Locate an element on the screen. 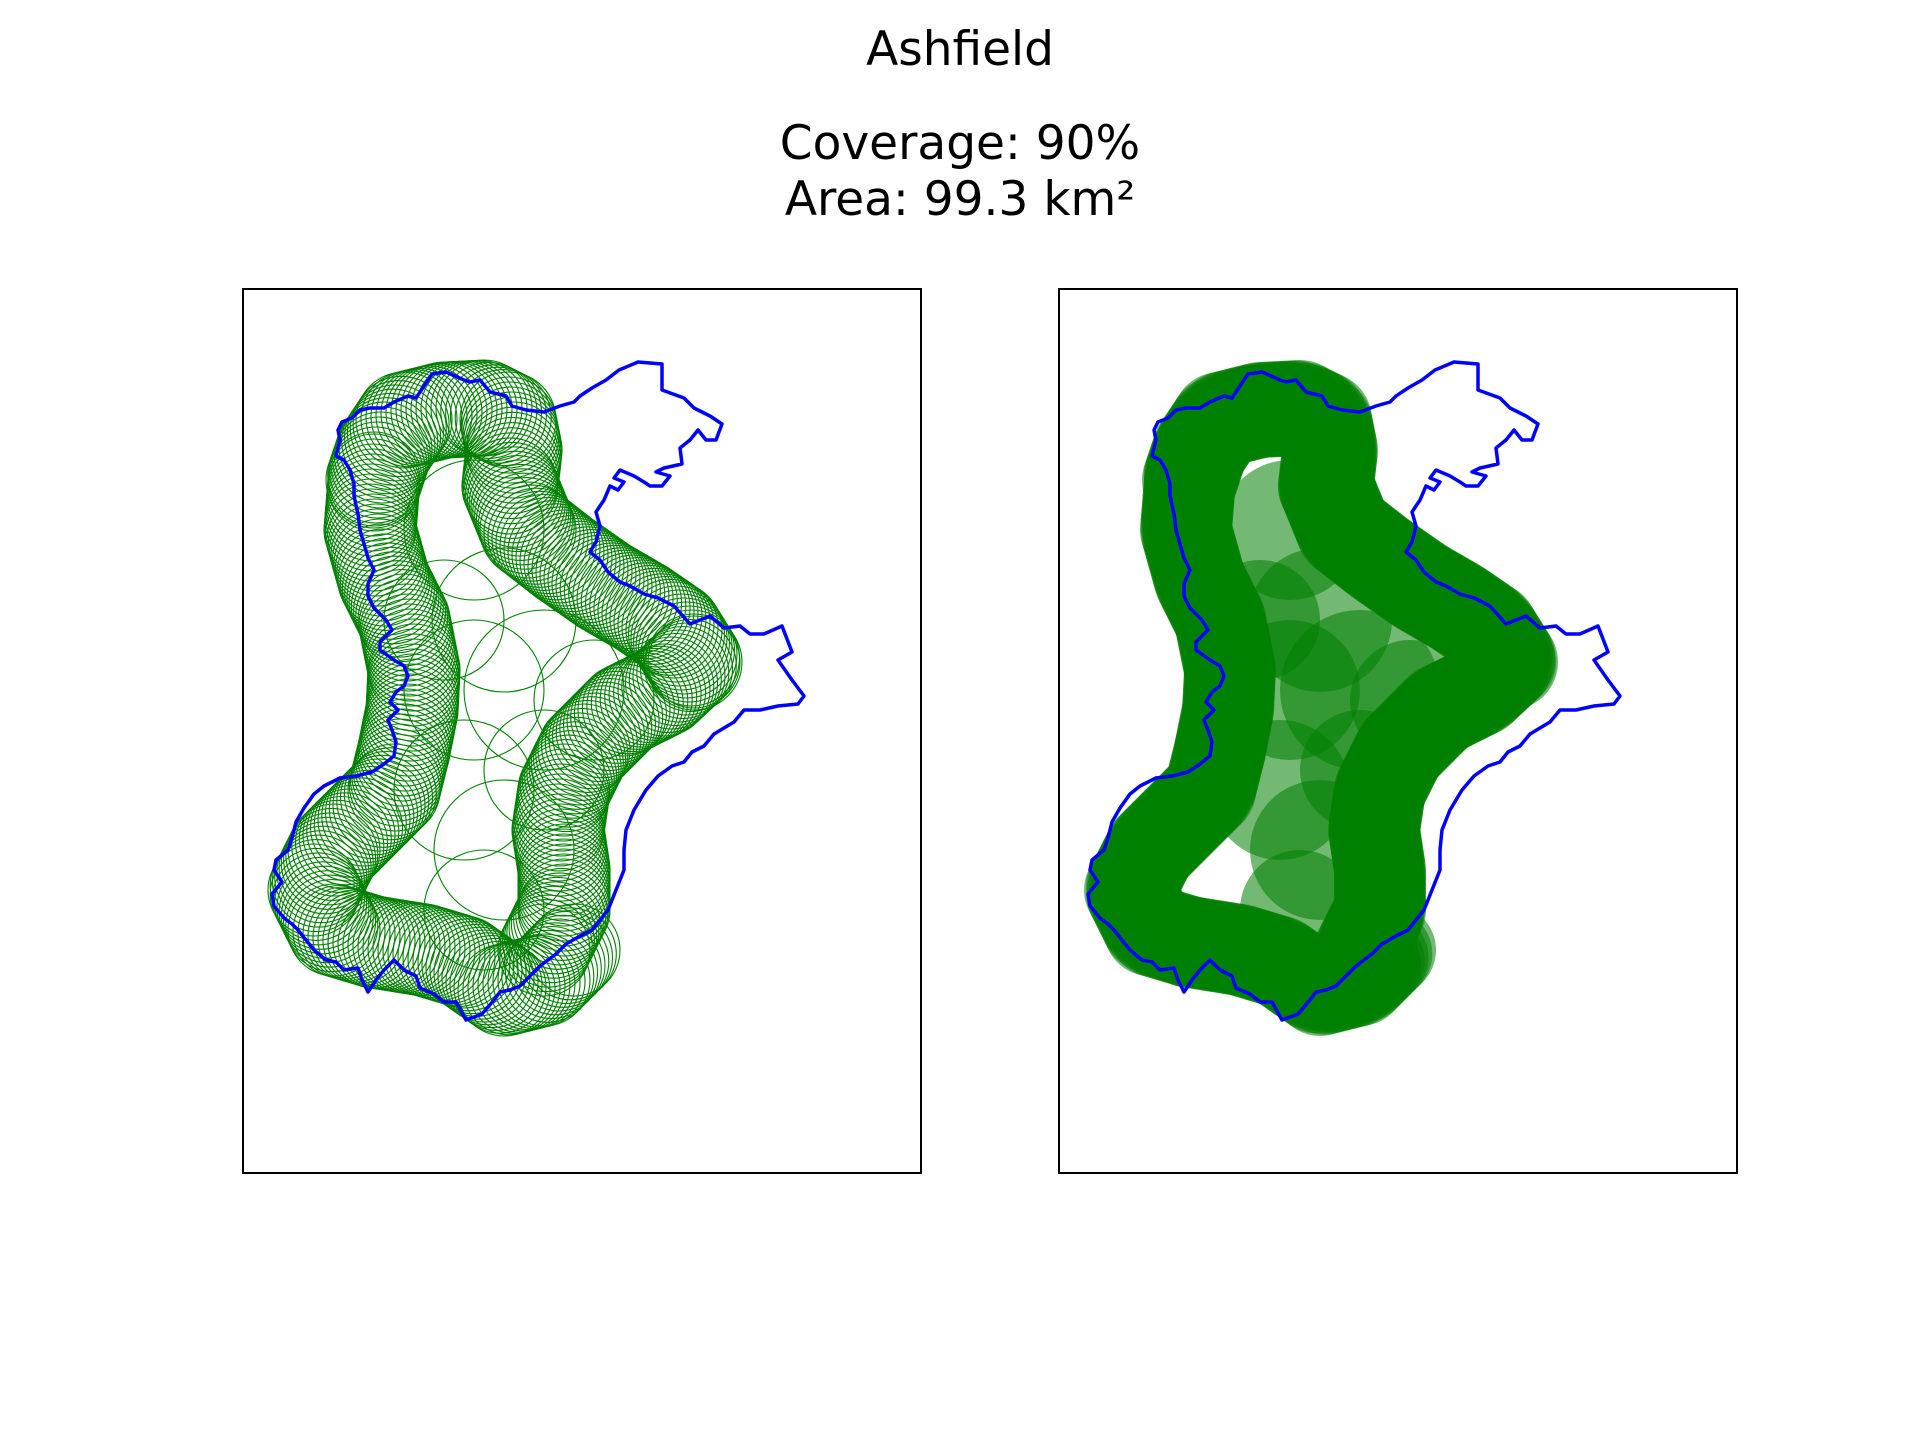 Image resolution: width=1920 pixels, height=1440 pixels. coverage-filled-map is located at coordinates (1353, 698).